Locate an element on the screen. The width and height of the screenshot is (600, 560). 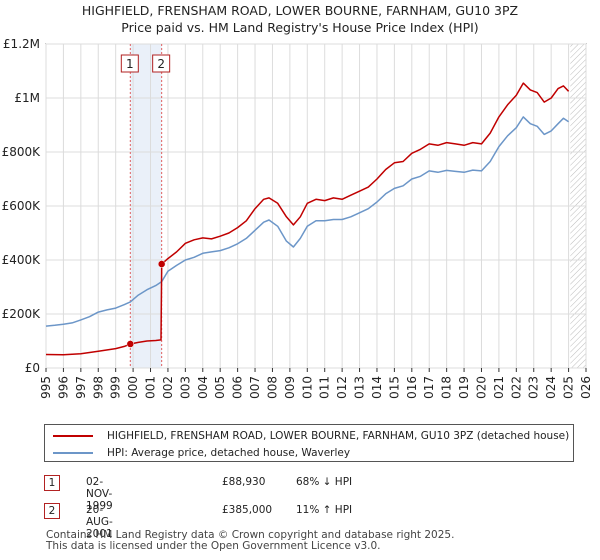
x-tick-label: 2000 is located at coordinates (133, 388).